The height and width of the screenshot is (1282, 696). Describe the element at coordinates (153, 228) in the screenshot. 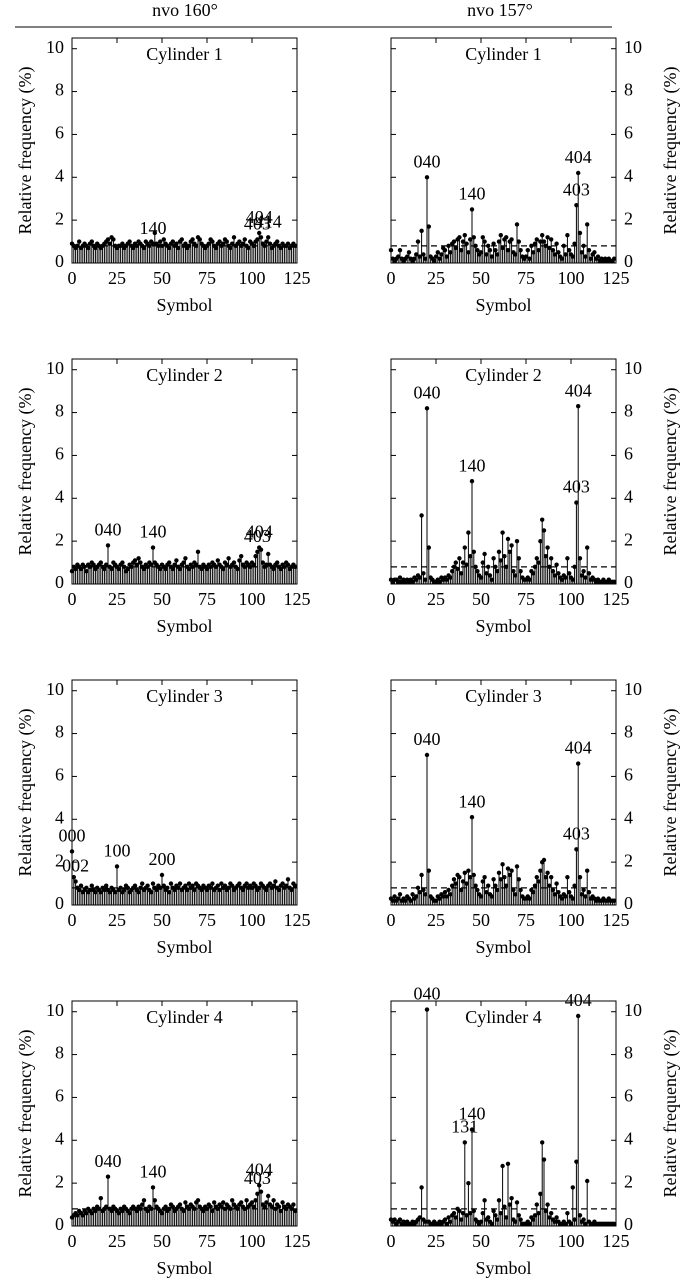

I see `annotation: 140` at that location.